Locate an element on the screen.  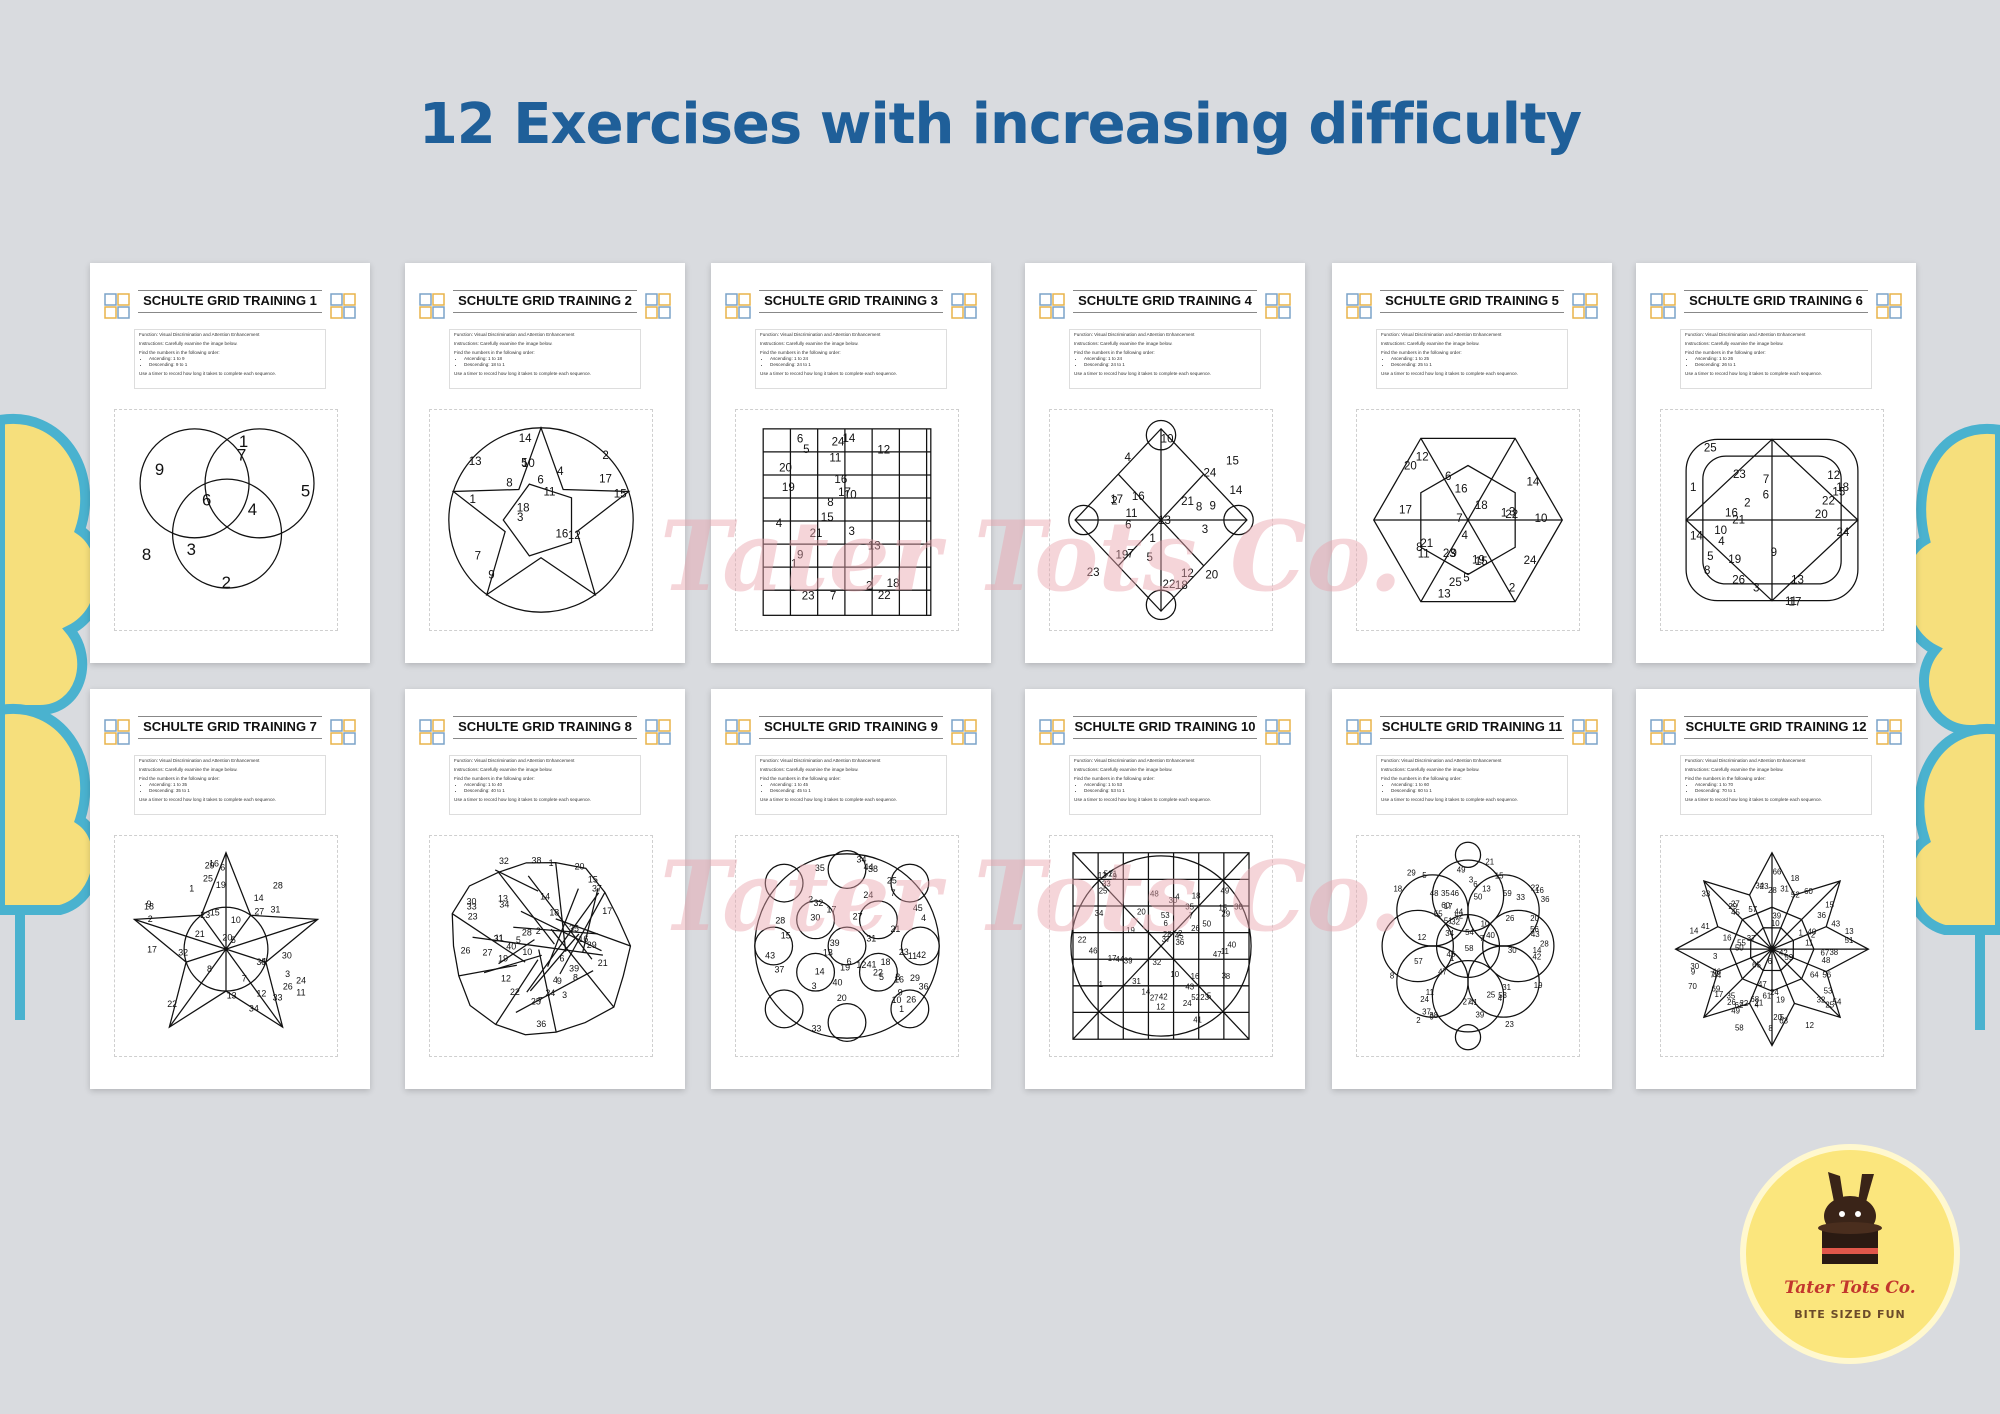
grid-number: 4 is located at coordinates (1757, 1004).